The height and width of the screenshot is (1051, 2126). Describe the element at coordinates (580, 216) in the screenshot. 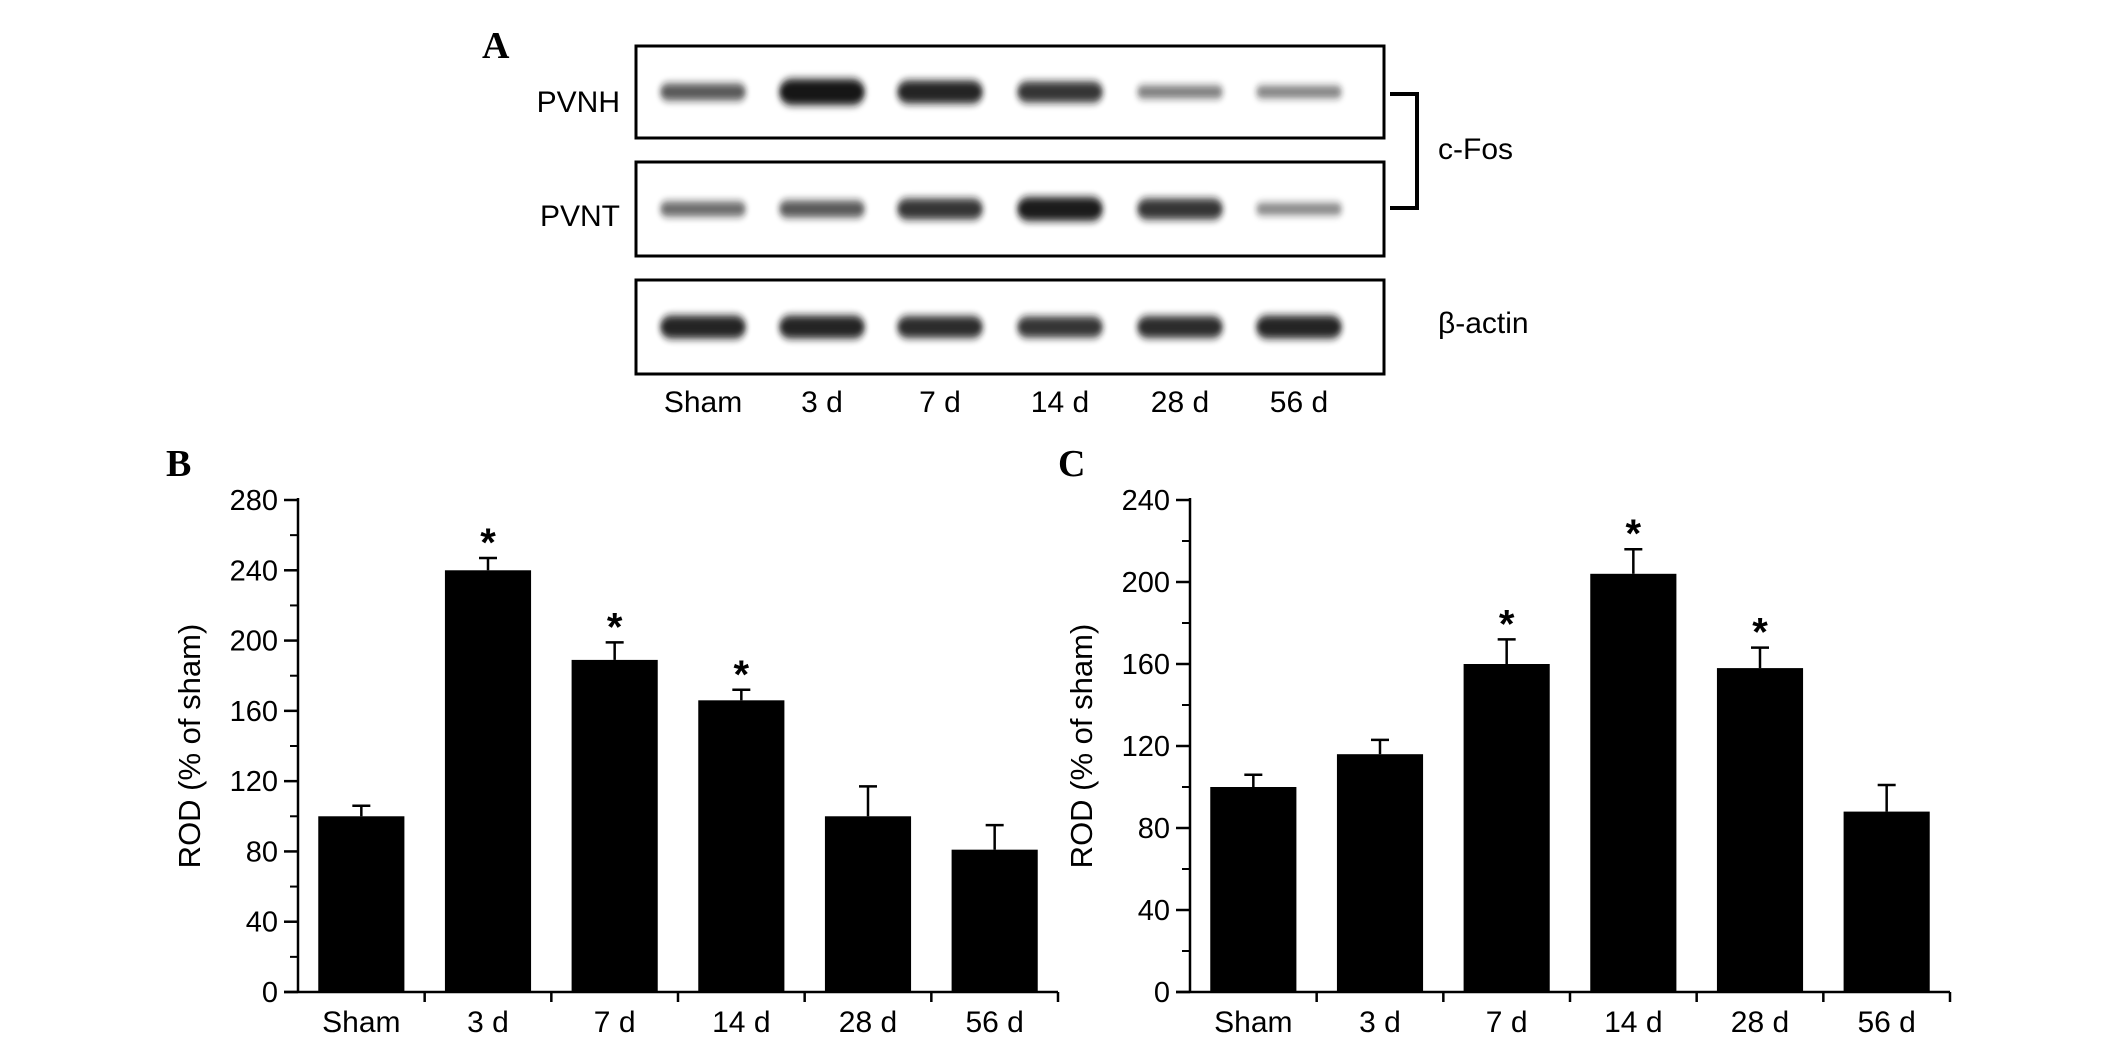

I see `blot-row-label-pvnt: PVNT` at that location.